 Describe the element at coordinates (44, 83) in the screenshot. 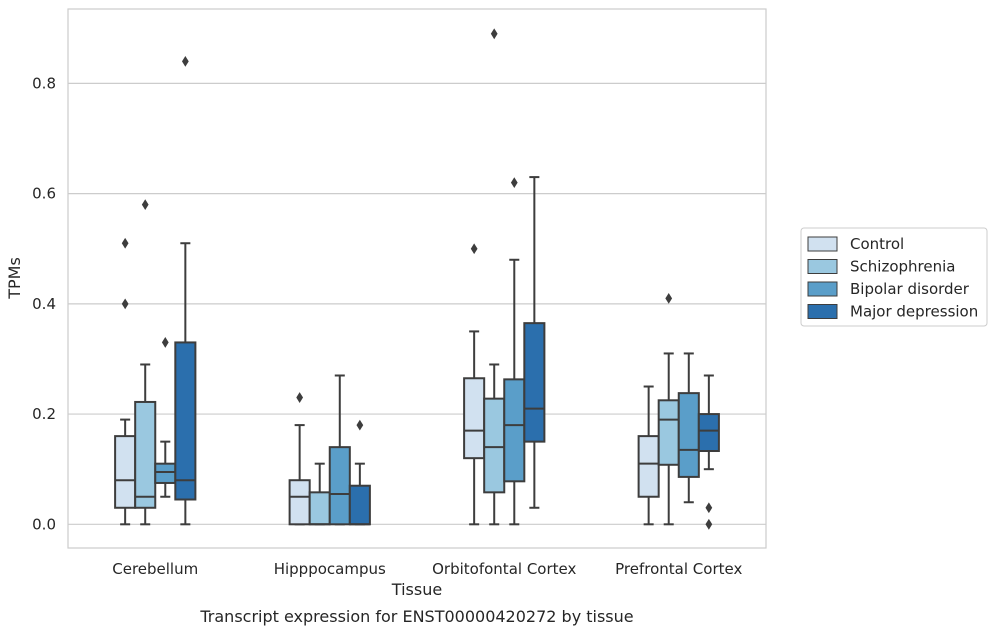

I see `y-tick-label: 0.8` at that location.